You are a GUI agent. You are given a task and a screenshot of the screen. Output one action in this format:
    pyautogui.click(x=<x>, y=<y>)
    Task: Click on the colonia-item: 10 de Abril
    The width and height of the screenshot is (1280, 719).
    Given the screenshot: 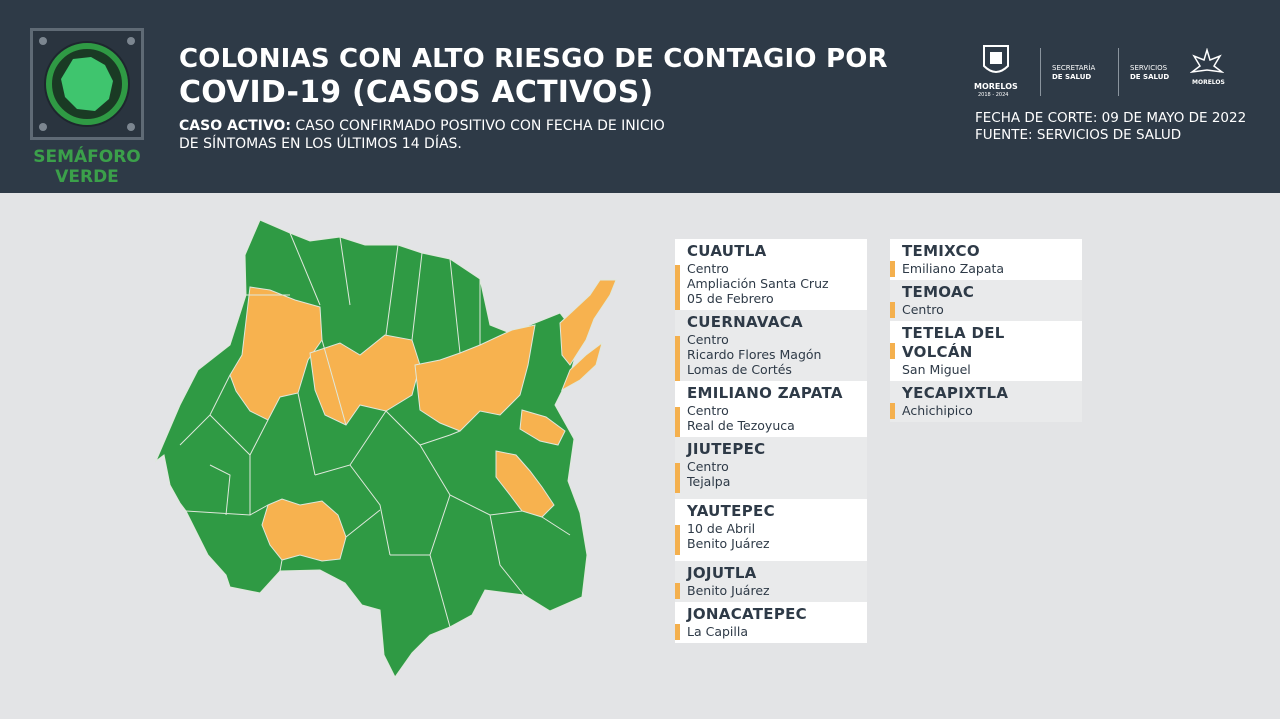 What is the action you would take?
    pyautogui.click(x=721, y=528)
    